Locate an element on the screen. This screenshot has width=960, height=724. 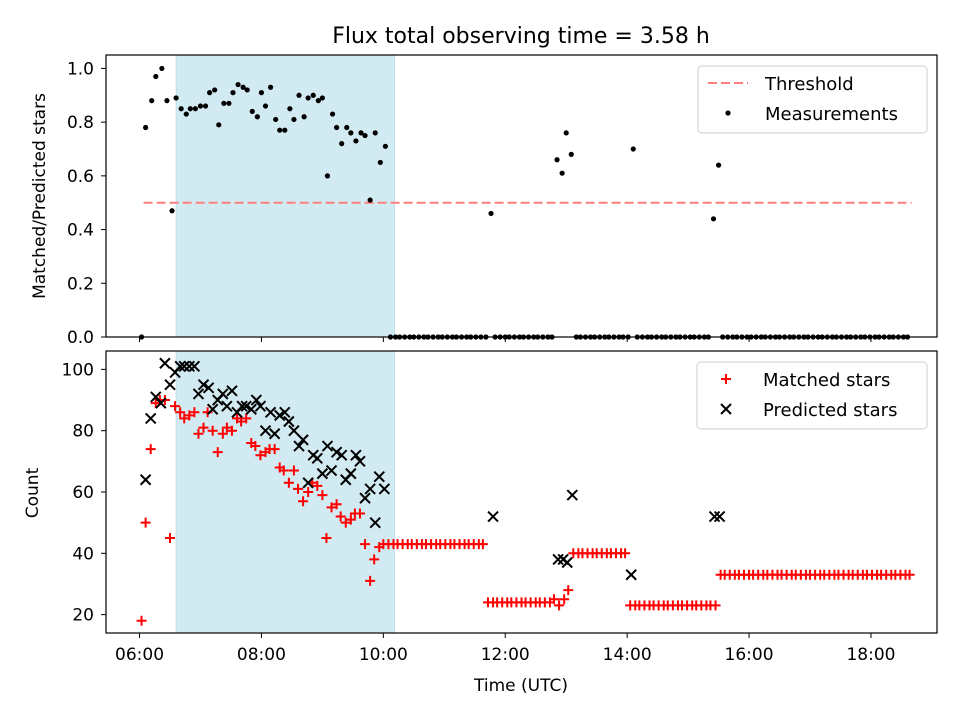
legend-matched-label: Matched stars is located at coordinates (826, 380).